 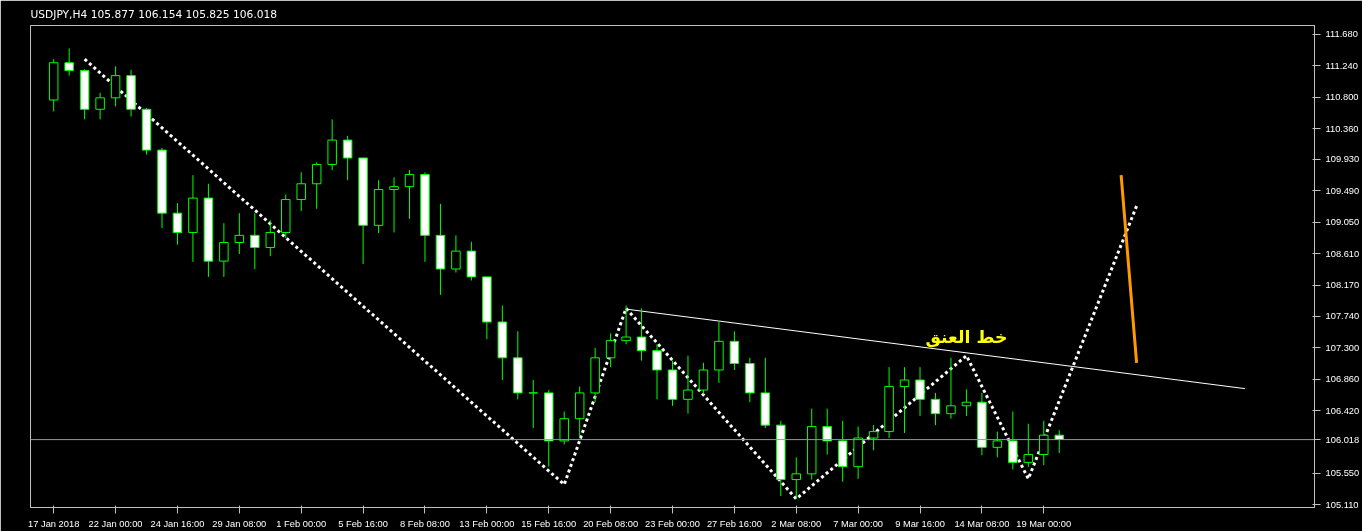 What do you see at coordinates (1342, 128) in the screenshot?
I see `y-tick-label: 110.360` at bounding box center [1342, 128].